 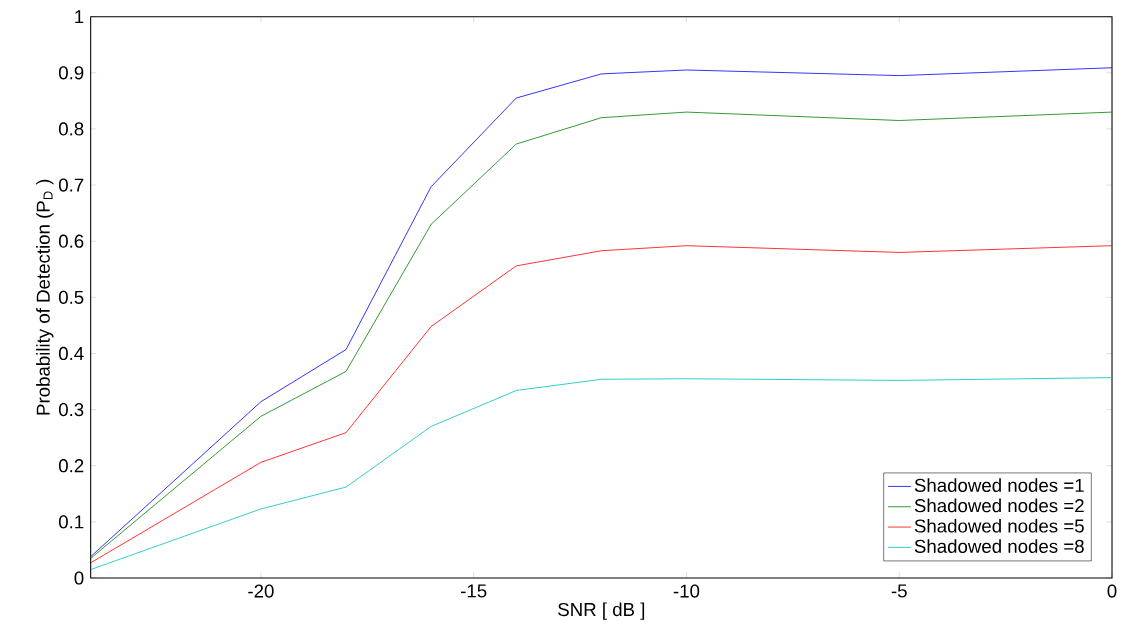 What do you see at coordinates (71, 522) in the screenshot?
I see `y-tick-label: 0.1` at bounding box center [71, 522].